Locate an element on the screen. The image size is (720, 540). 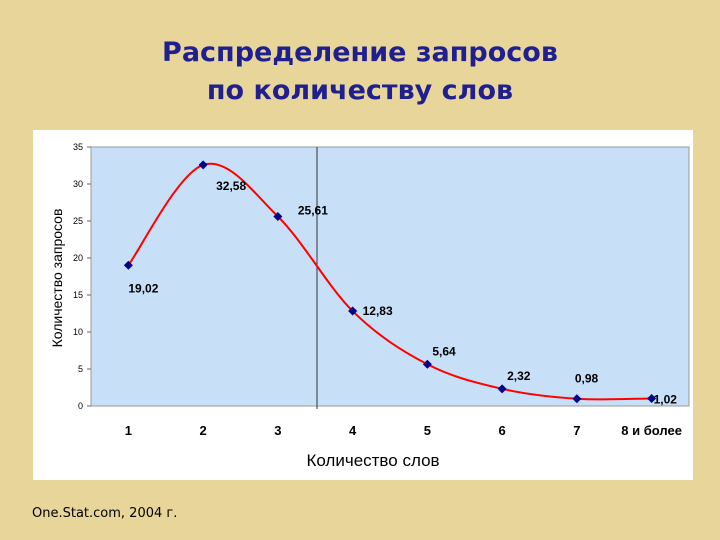
x-tick-label: 6 is located at coordinates (502, 430).